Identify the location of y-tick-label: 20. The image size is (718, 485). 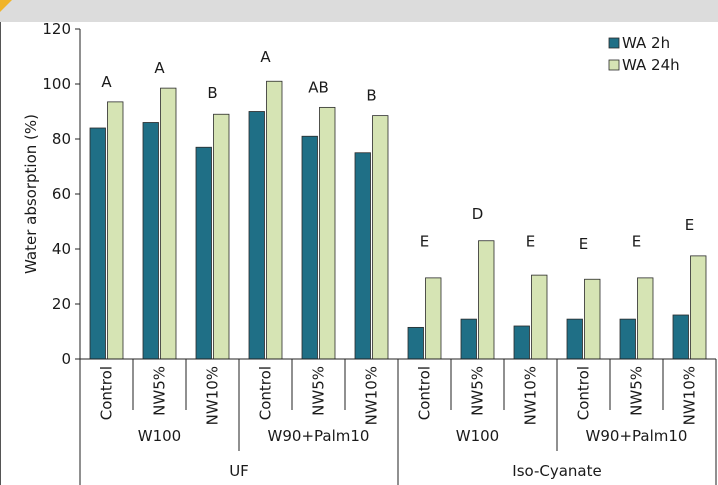
(61, 304).